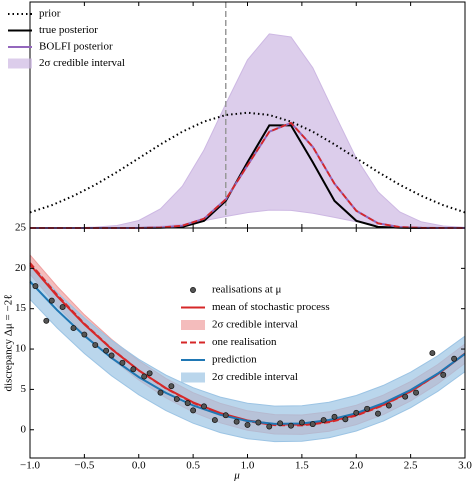  I want to click on legend-label: realisations at μ, so click(247, 290).